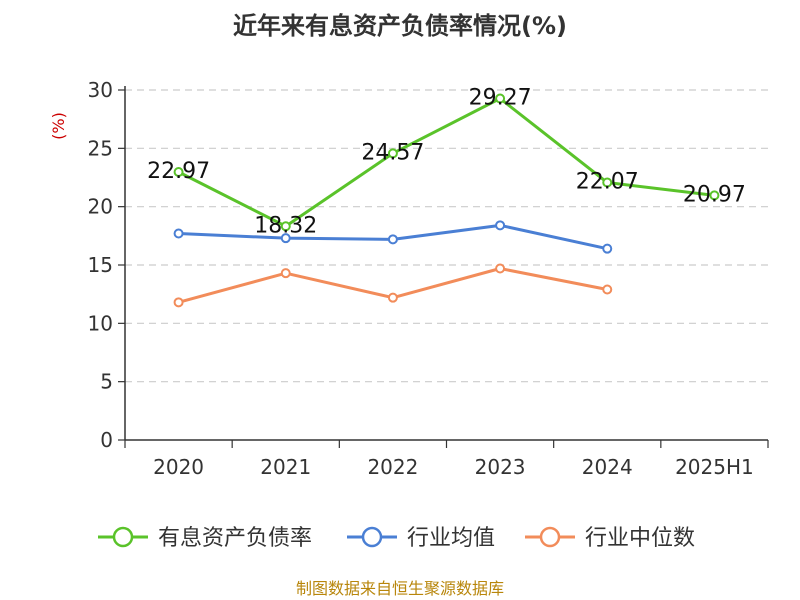 This screenshot has height=600, width=800. Describe the element at coordinates (100, 148) in the screenshot. I see `y-tick-label: 25` at that location.